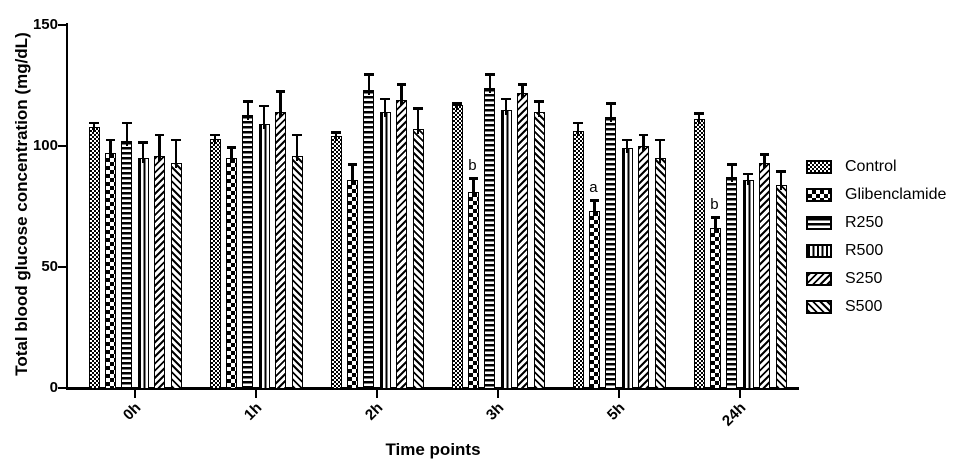 Image resolution: width=976 pixels, height=465 pixels. What do you see at coordinates (231, 273) in the screenshot?
I see `bar-glibenclamide-1h` at bounding box center [231, 273].